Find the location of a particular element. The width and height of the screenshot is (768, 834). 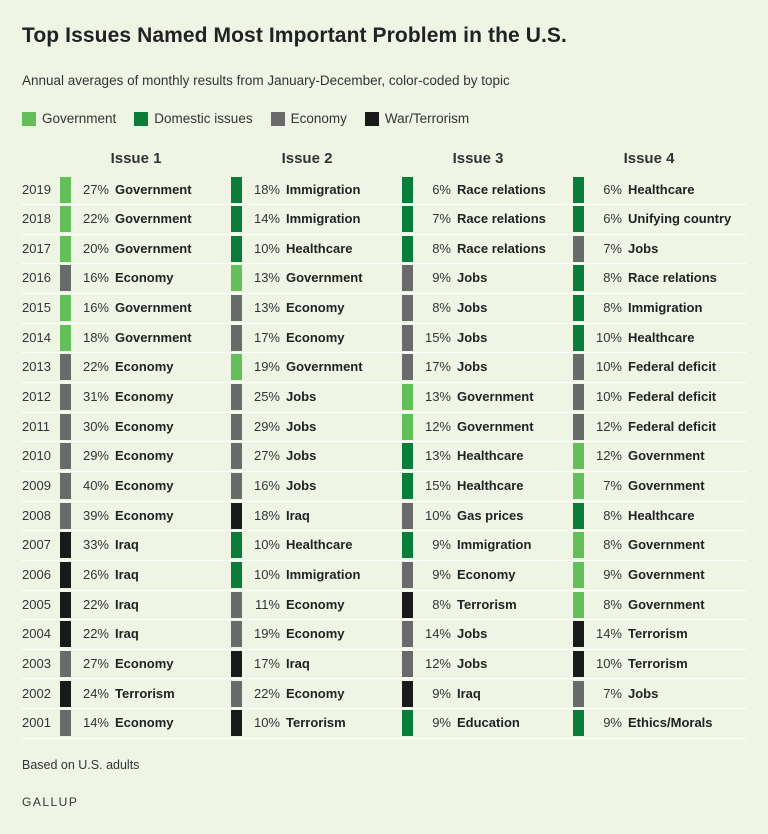

column-header-issue-2: Issue 2 is located at coordinates (307, 158).